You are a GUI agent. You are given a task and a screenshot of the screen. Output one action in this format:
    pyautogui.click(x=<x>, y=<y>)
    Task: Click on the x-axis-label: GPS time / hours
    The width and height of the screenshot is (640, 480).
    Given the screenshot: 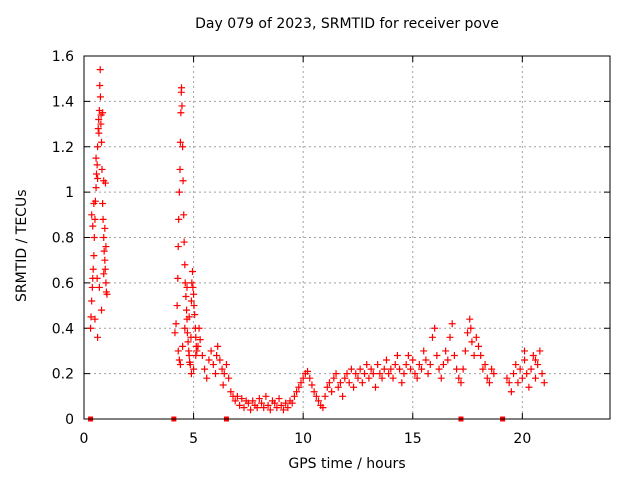 What is the action you would take?
    pyautogui.click(x=347, y=464)
    